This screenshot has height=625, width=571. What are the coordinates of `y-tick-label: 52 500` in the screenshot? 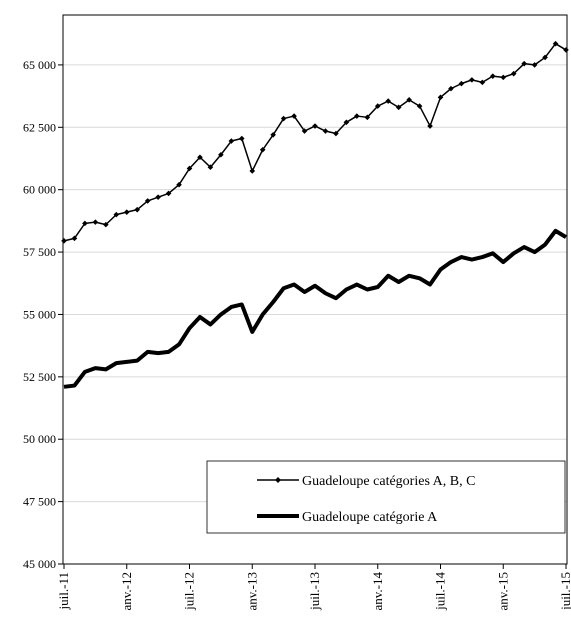 It's located at (39, 377).